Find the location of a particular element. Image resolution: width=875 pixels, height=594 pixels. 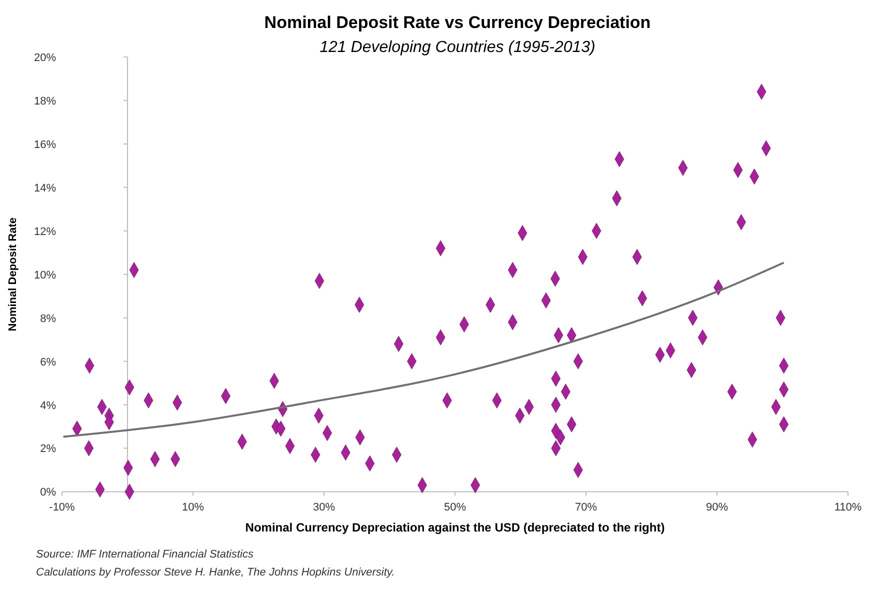

x-tick-label: 90% is located at coordinates (717, 508).